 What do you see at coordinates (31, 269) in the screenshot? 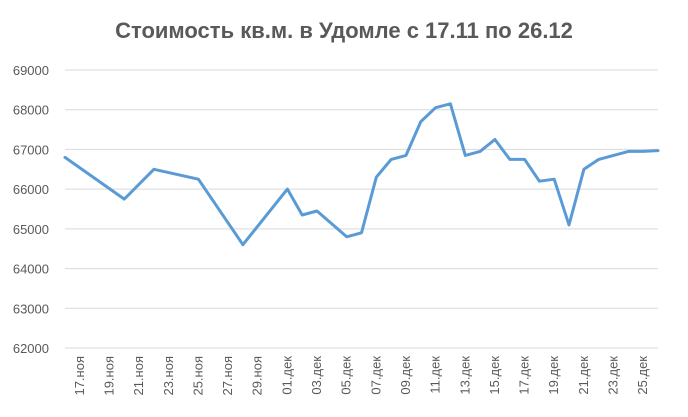
I see `y-tick-label: 64000` at bounding box center [31, 269].